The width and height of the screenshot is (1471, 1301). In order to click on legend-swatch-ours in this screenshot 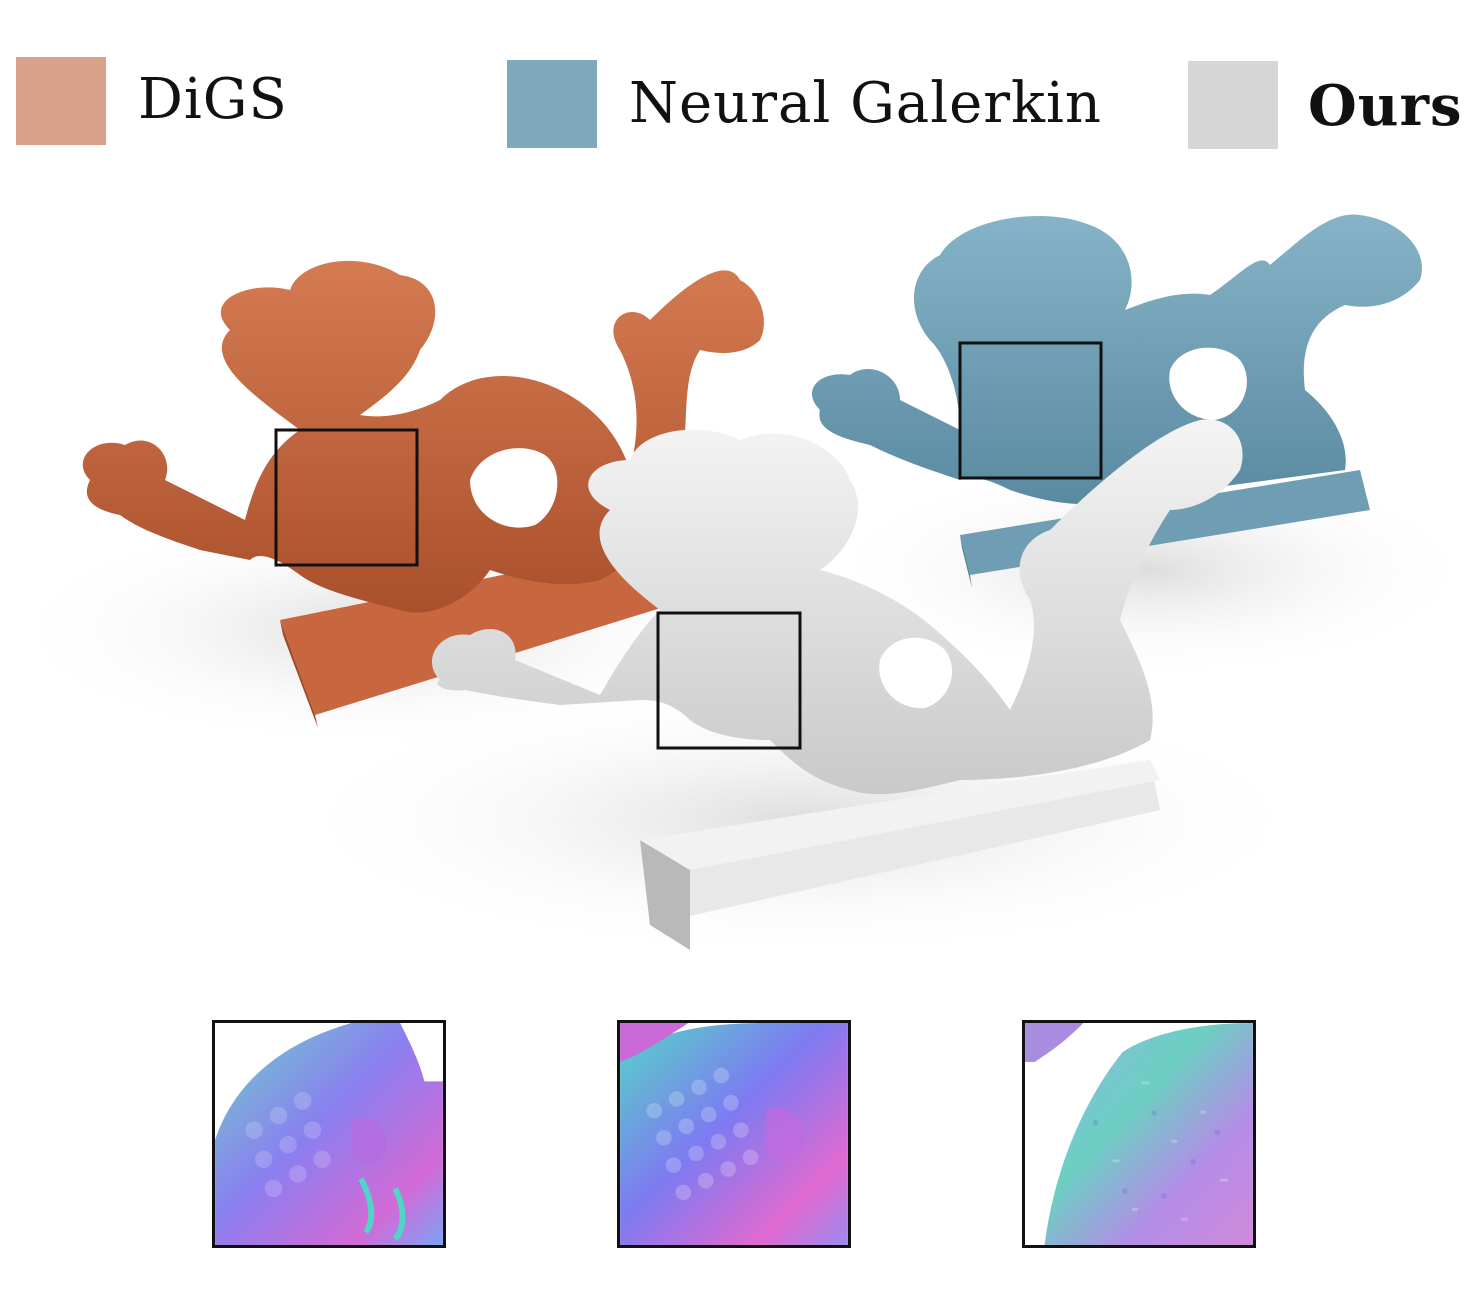, I will do `click(1233, 105)`.